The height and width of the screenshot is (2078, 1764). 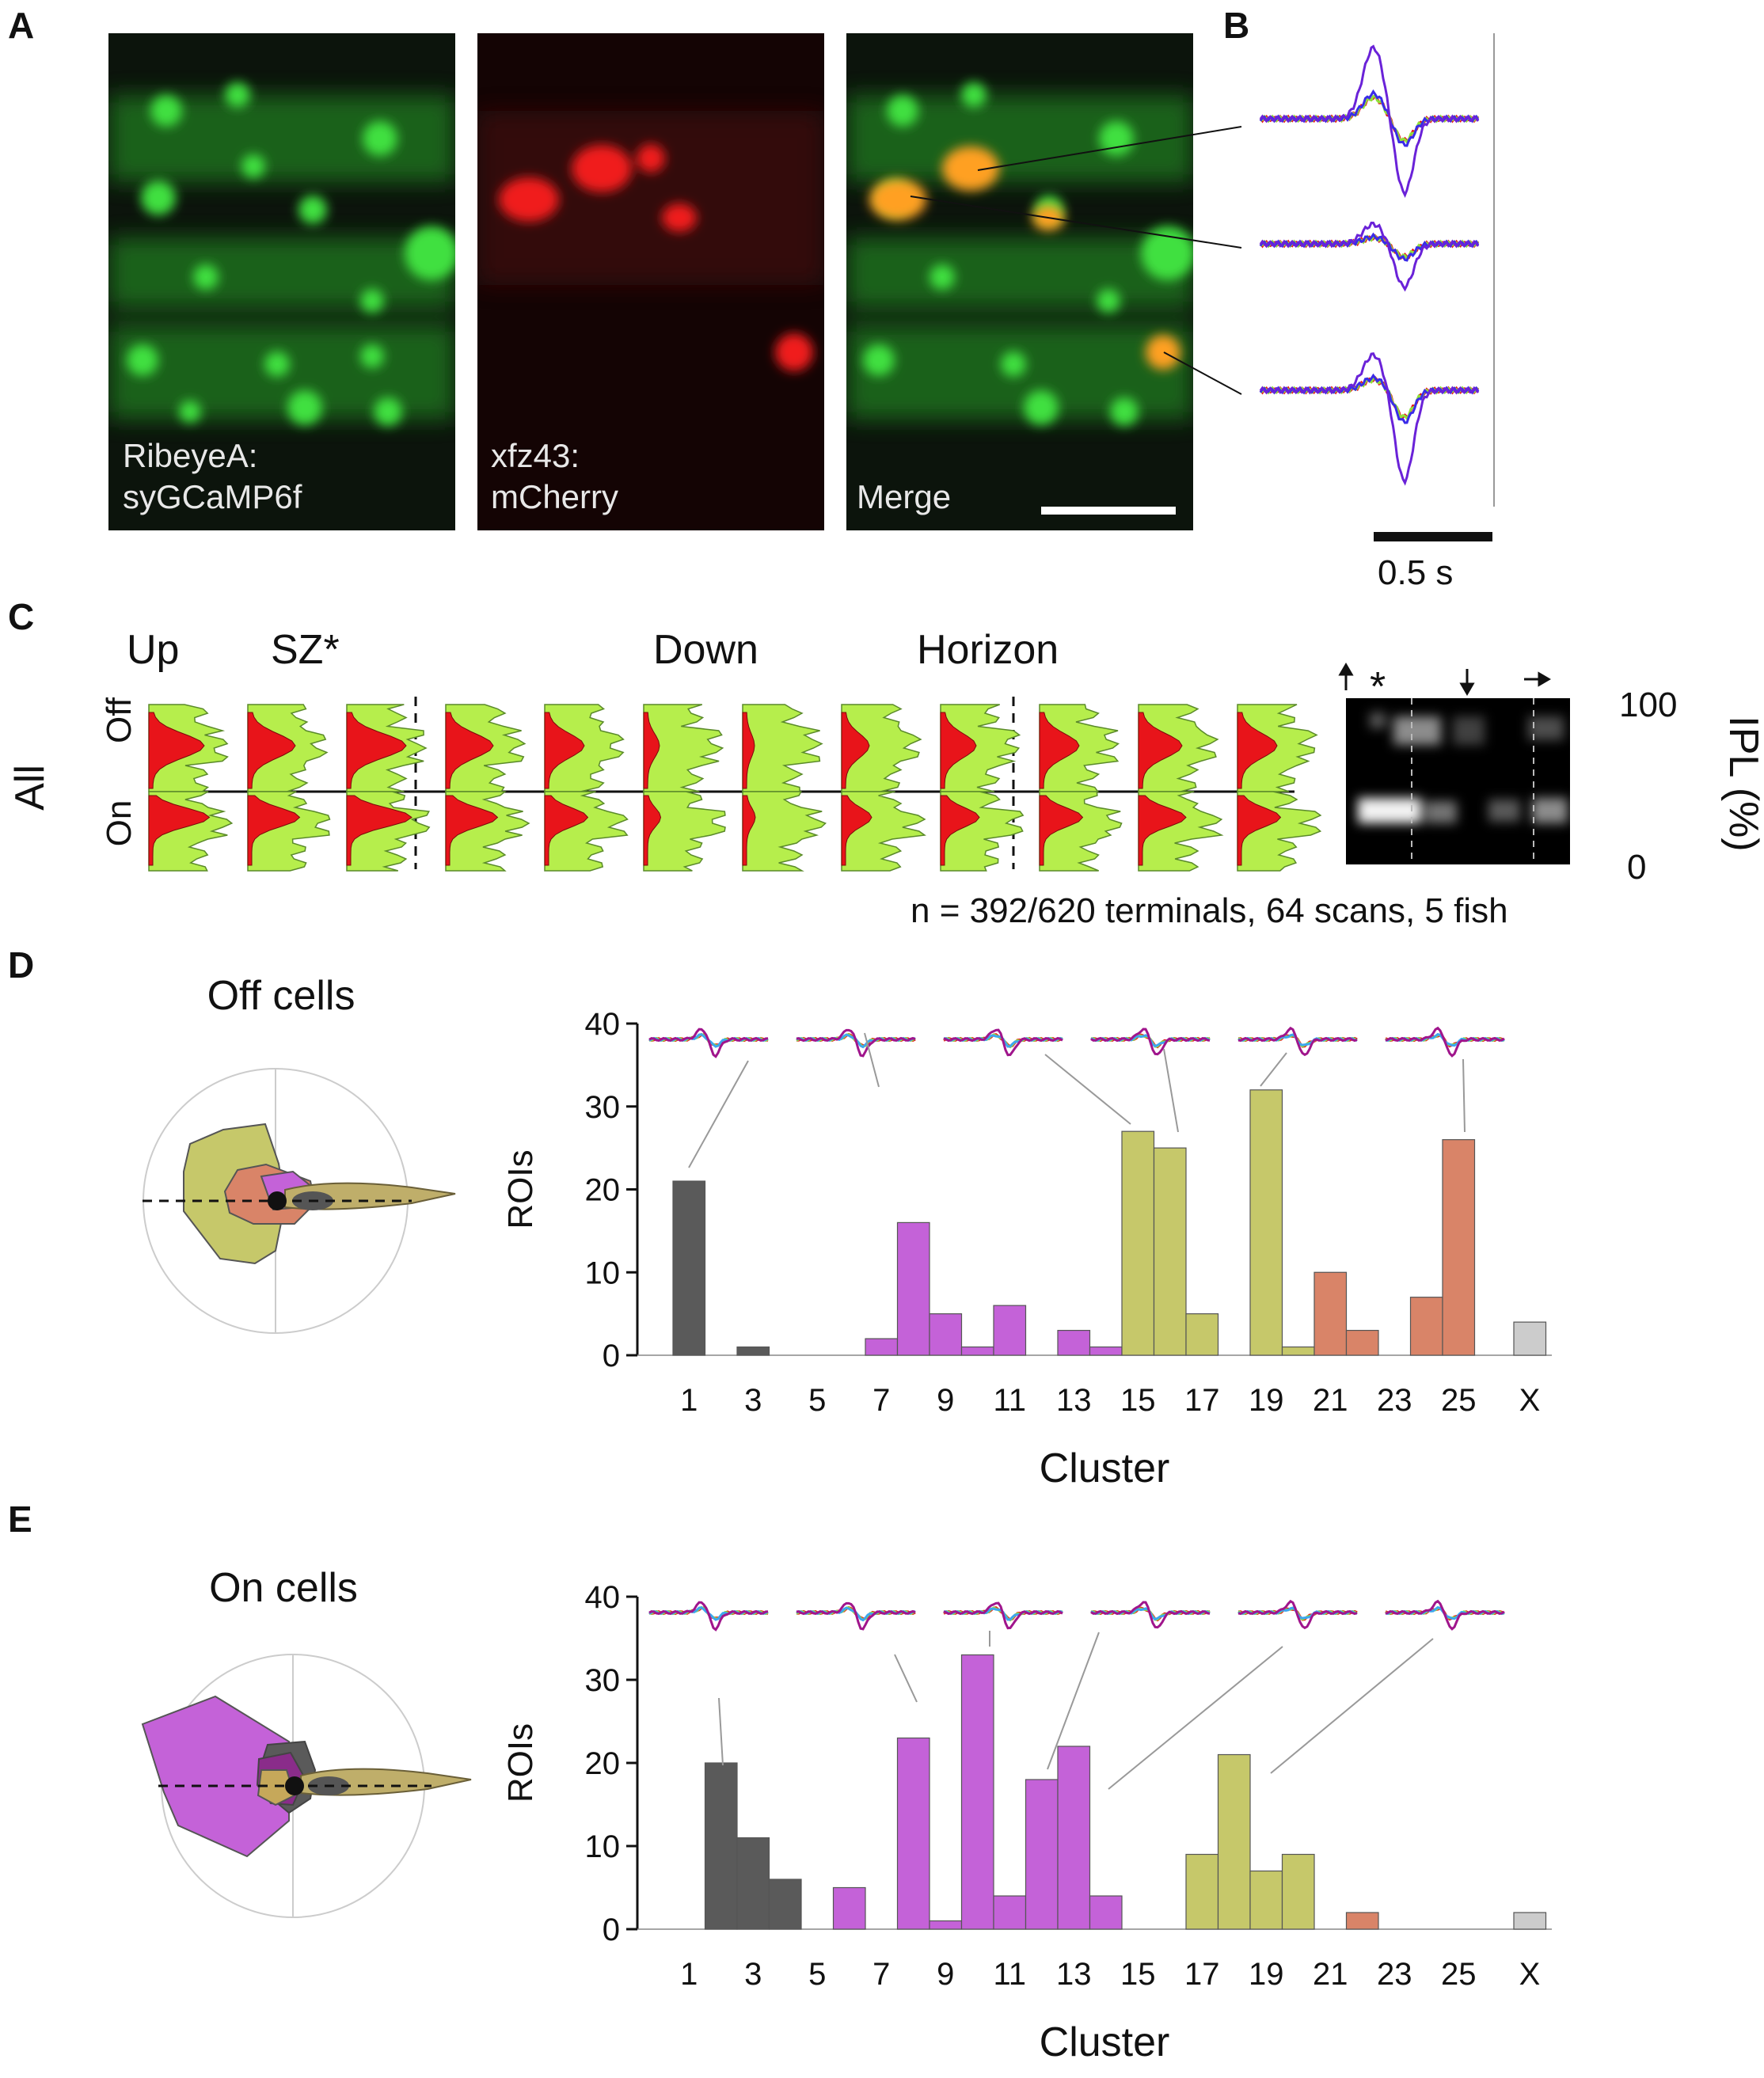 I want to click on polar-plot-off, so click(x=299, y=1201).